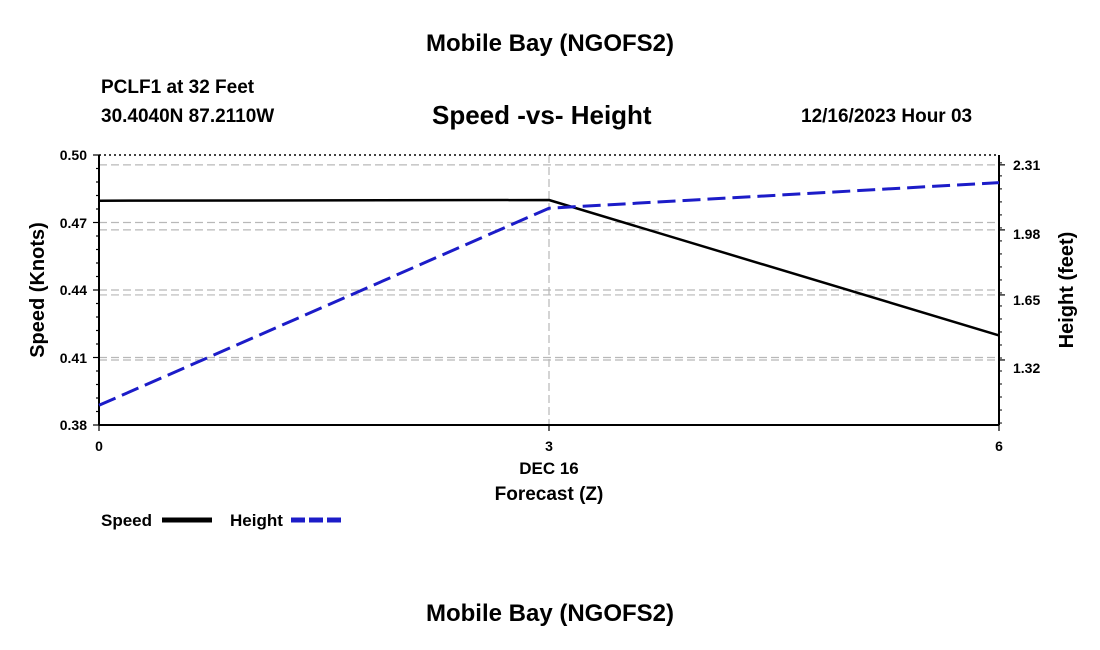 The image size is (1100, 650). Describe the element at coordinates (549, 446) in the screenshot. I see `x-tick-label: 3` at that location.